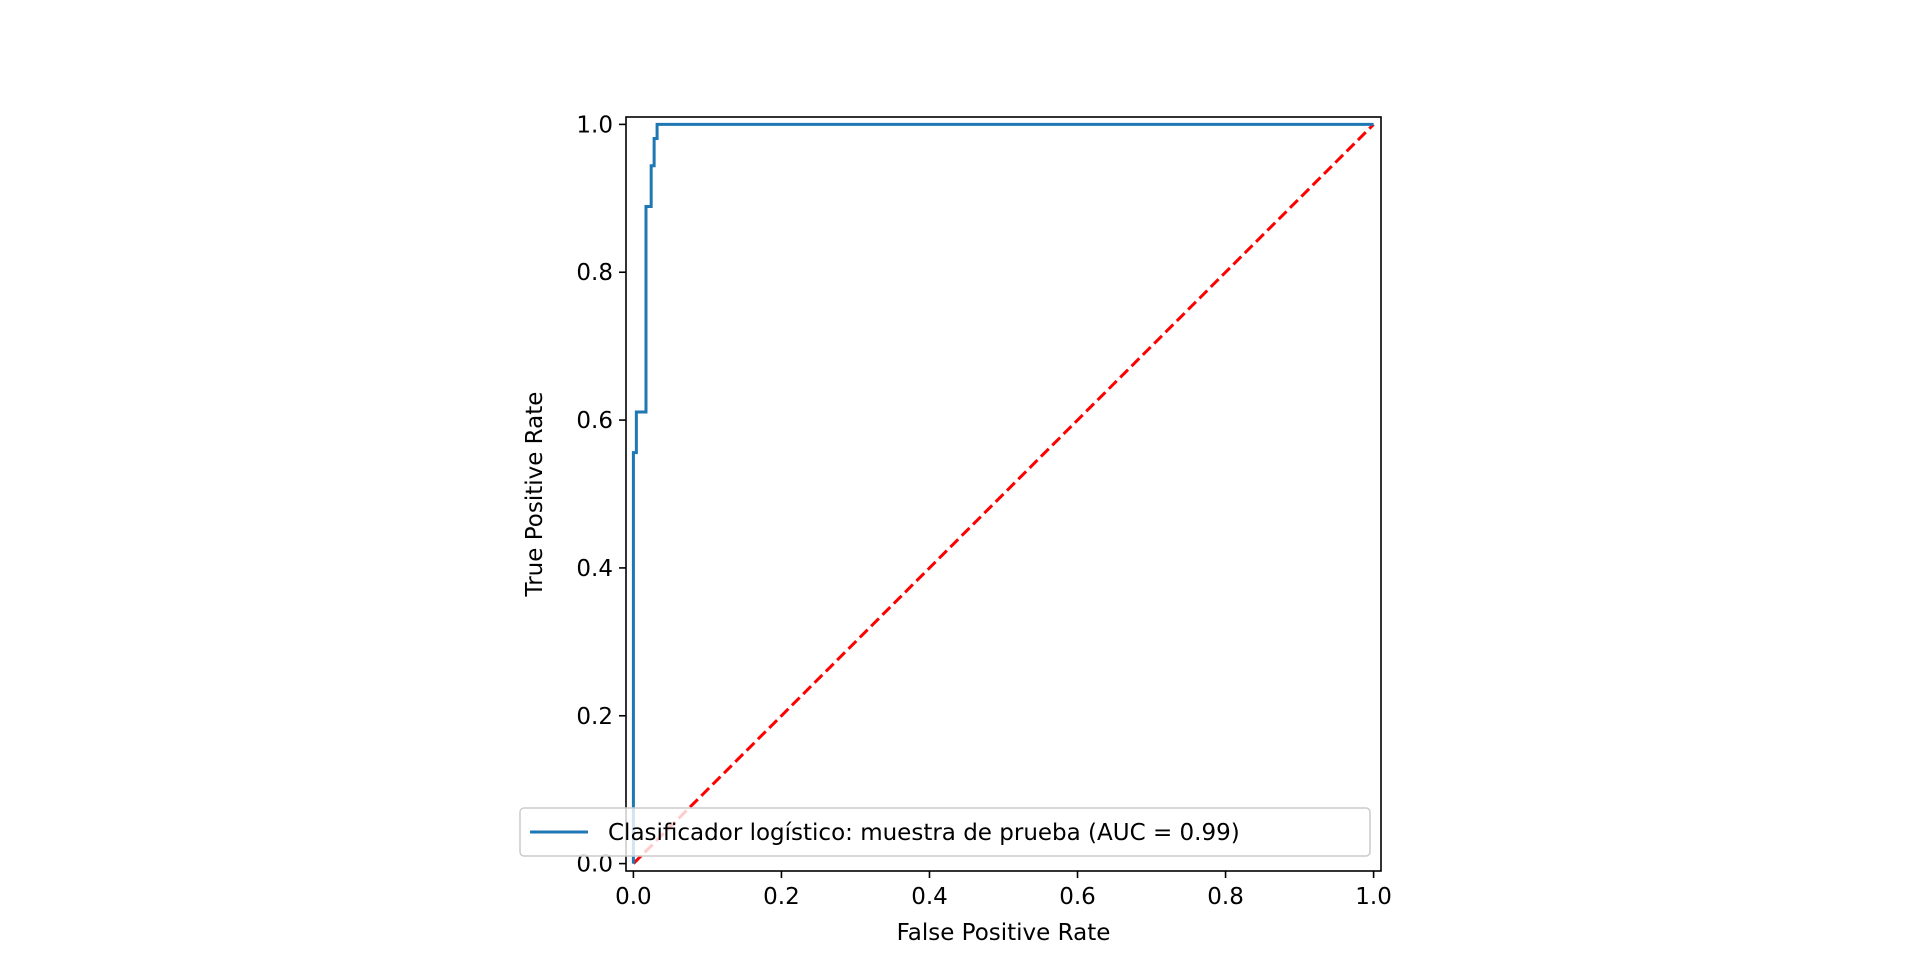 This screenshot has width=1920, height=960. What do you see at coordinates (781, 897) in the screenshot?
I see `x-tick-label: 0.2` at bounding box center [781, 897].